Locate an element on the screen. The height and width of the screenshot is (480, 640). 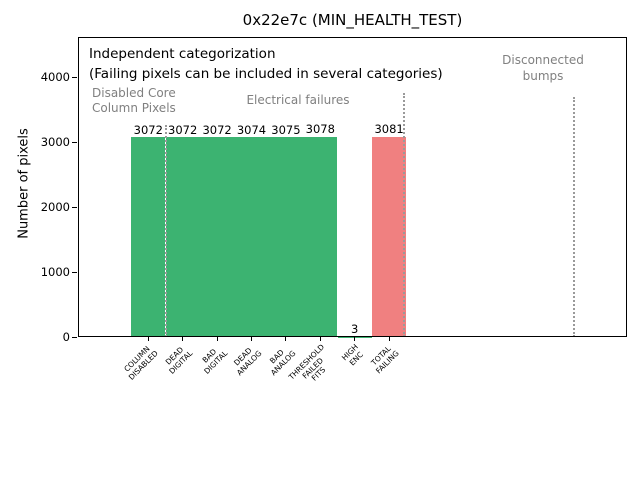
bar-value-label: 3 is located at coordinates (355, 329).